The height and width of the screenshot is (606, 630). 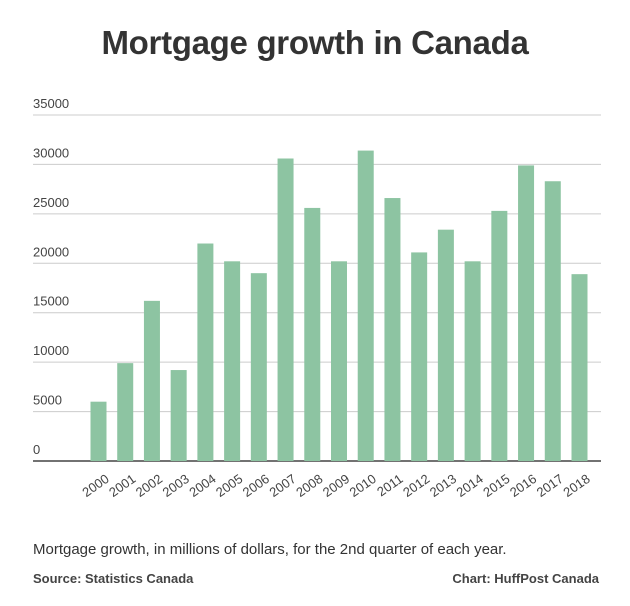 What do you see at coordinates (416, 485) in the screenshot?
I see `x-tick-label: 2012` at bounding box center [416, 485].